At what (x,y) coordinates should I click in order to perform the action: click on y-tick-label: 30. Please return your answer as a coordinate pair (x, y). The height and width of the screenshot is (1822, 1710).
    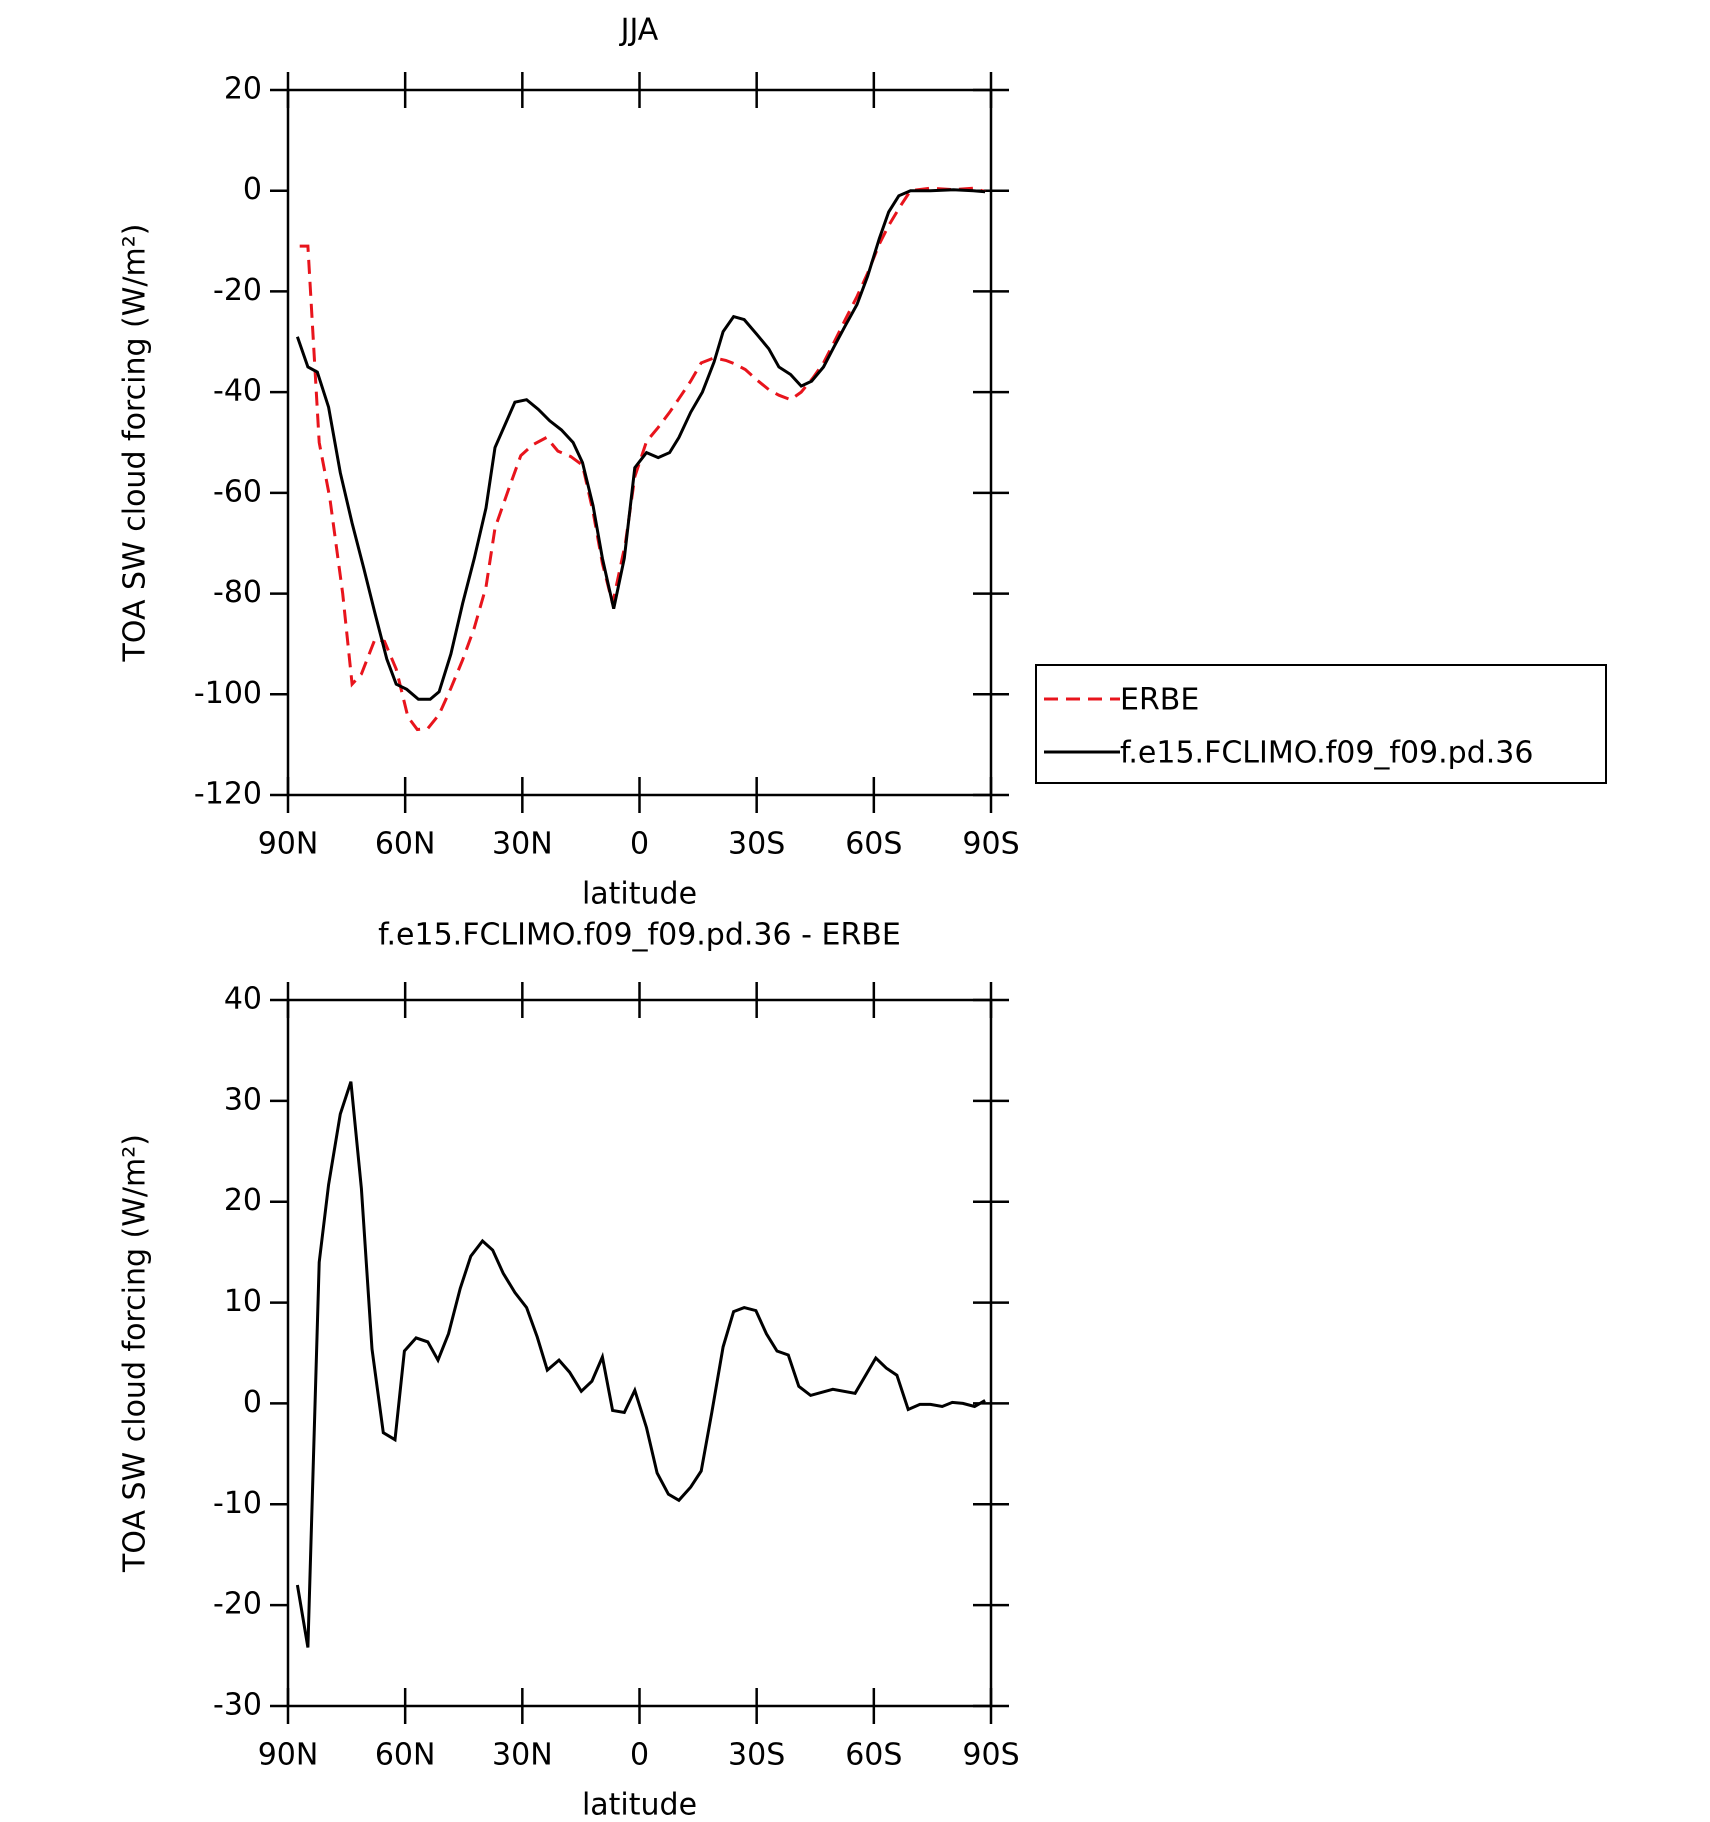
    Looking at the image, I should click on (243, 1099).